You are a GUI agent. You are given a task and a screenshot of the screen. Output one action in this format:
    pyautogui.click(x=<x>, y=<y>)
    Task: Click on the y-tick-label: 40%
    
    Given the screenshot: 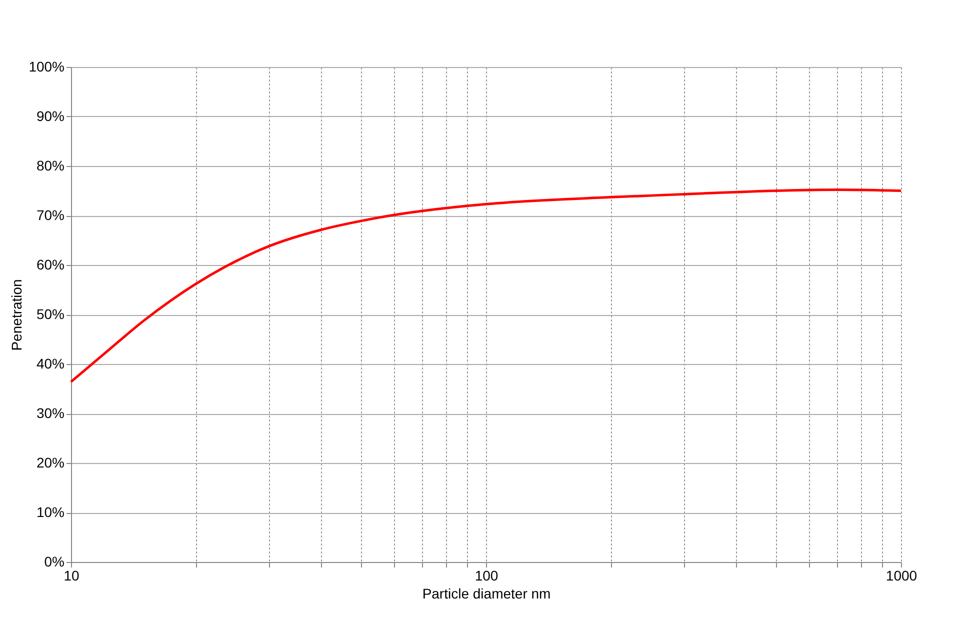 What is the action you would take?
    pyautogui.click(x=50, y=364)
    